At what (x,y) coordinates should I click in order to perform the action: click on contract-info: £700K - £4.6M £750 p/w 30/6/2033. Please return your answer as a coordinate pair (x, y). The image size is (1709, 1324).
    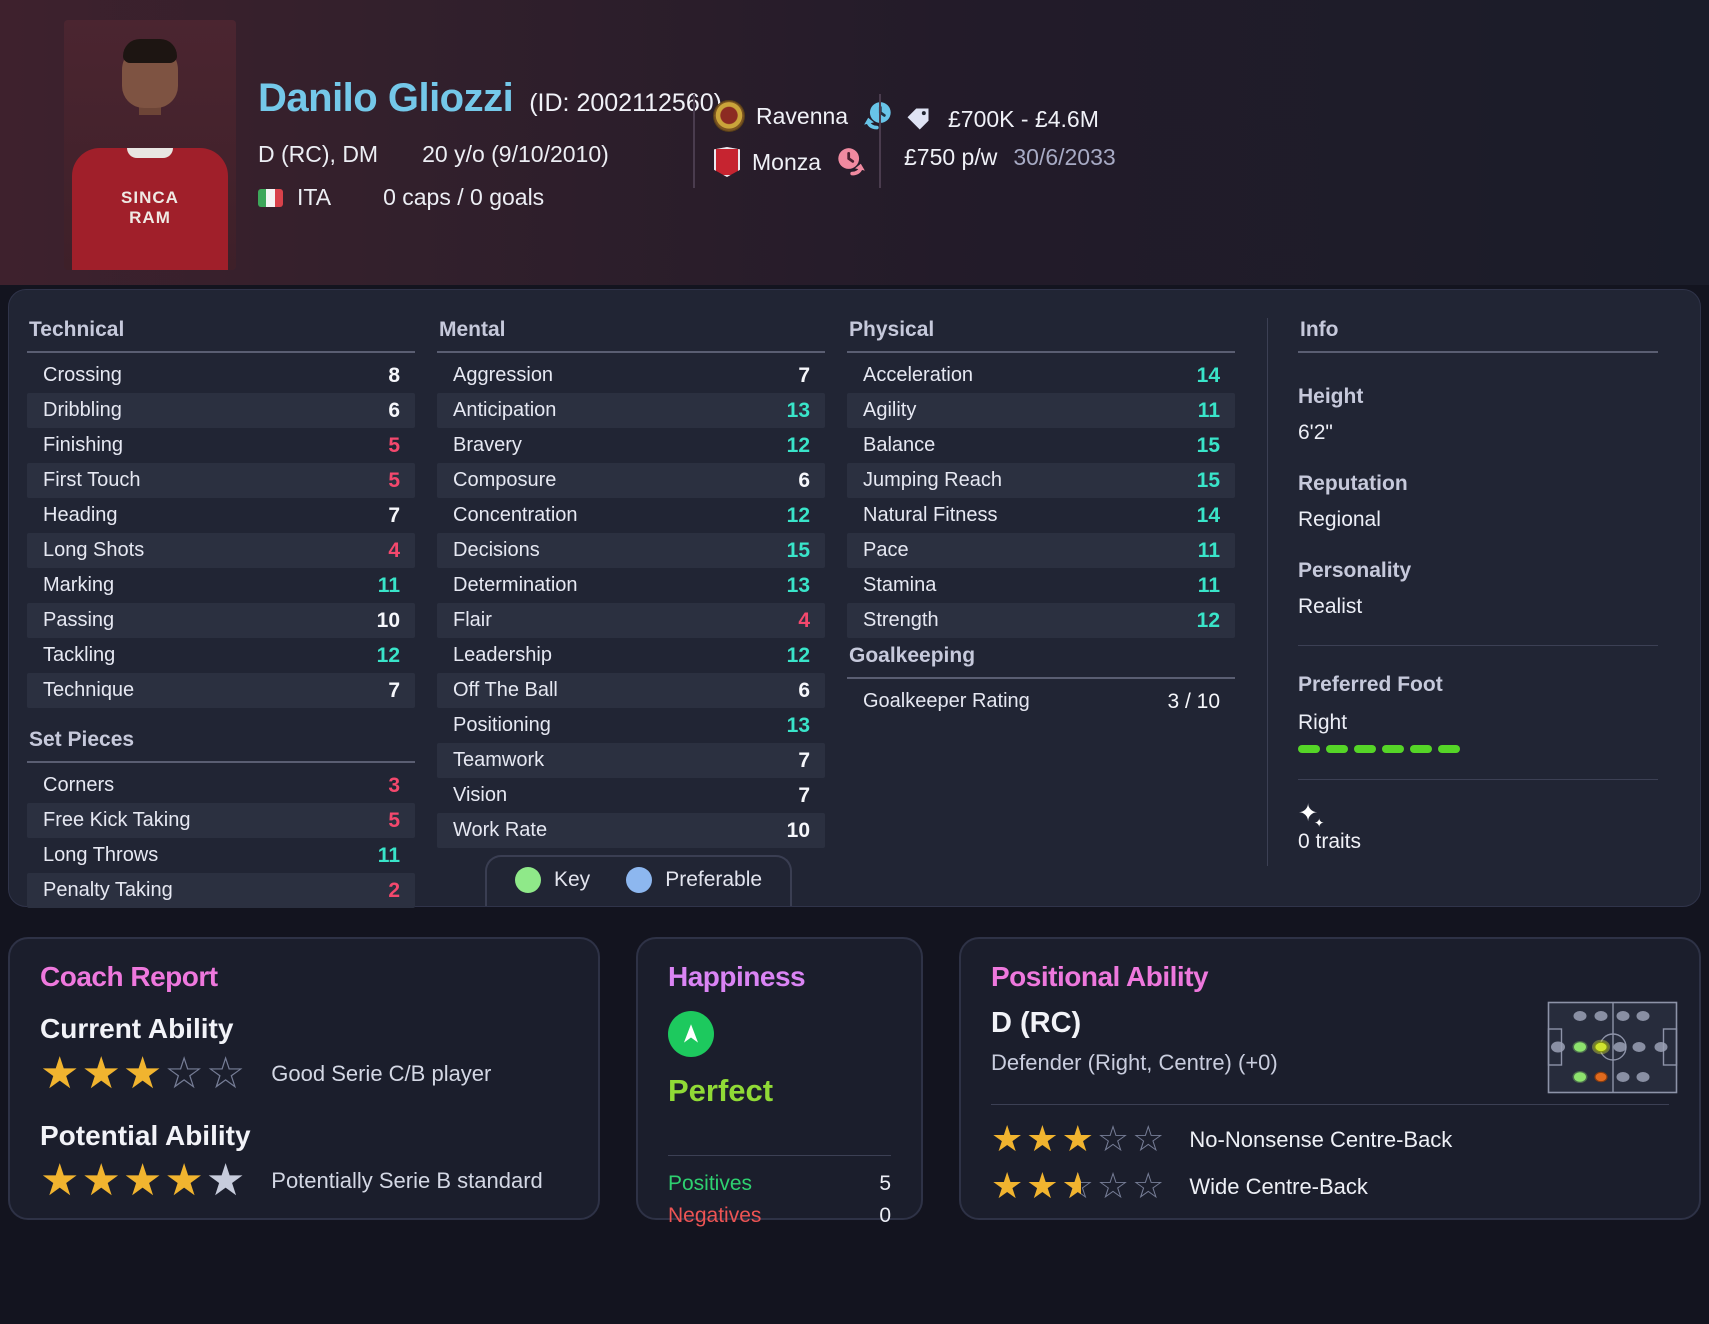
    Looking at the image, I should click on (1010, 138).